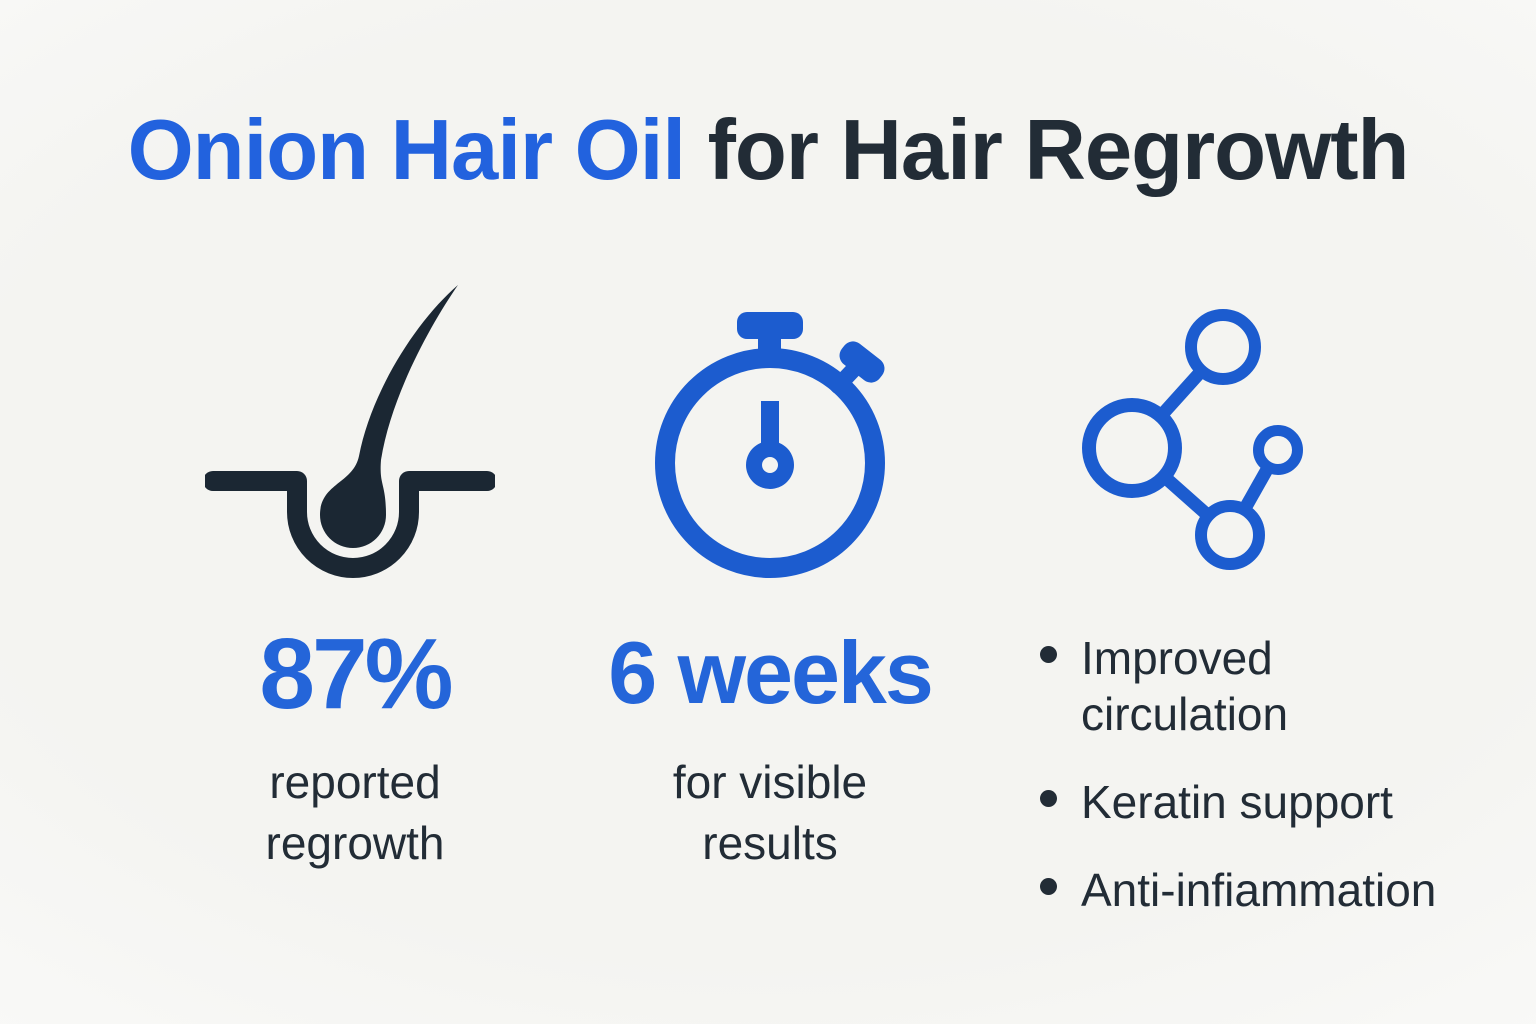 The image size is (1536, 1024). Describe the element at coordinates (1047, 150) in the screenshot. I see `title-rest: for Hair Regrowth` at that location.